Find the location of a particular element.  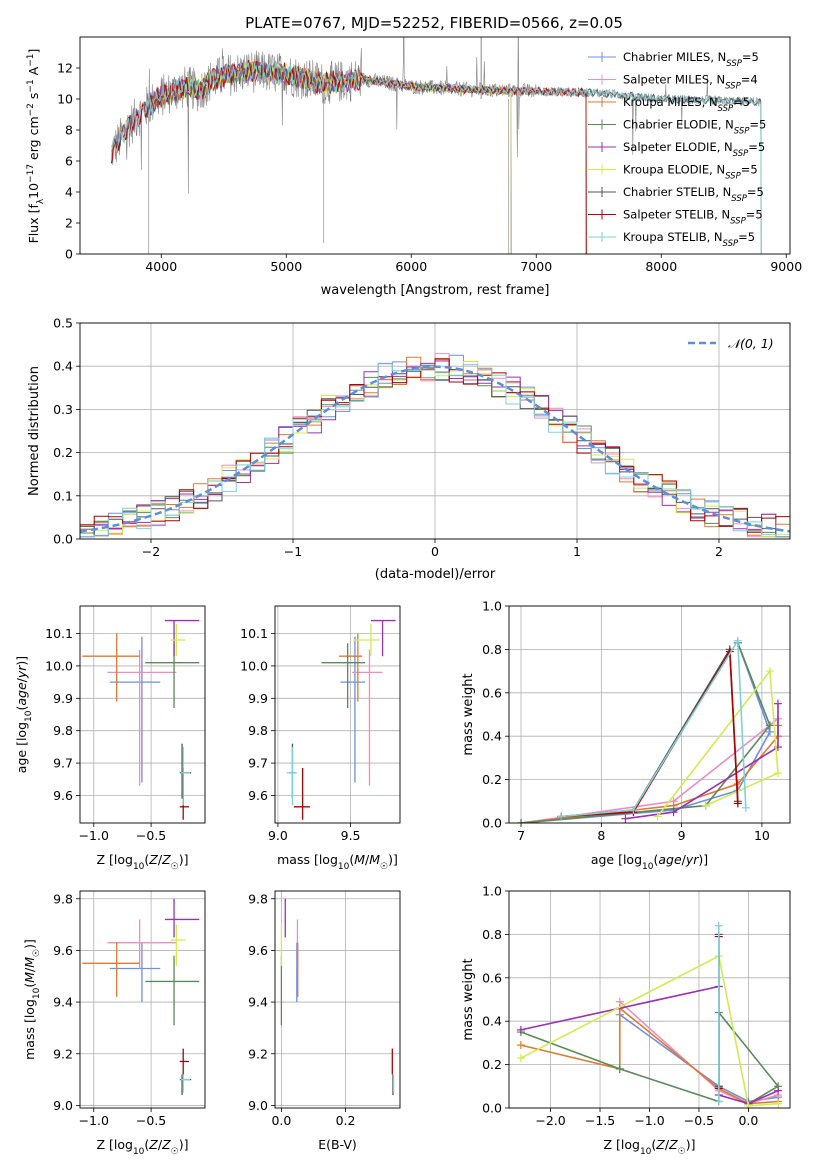

axes-frame is located at coordinates (337, 714).